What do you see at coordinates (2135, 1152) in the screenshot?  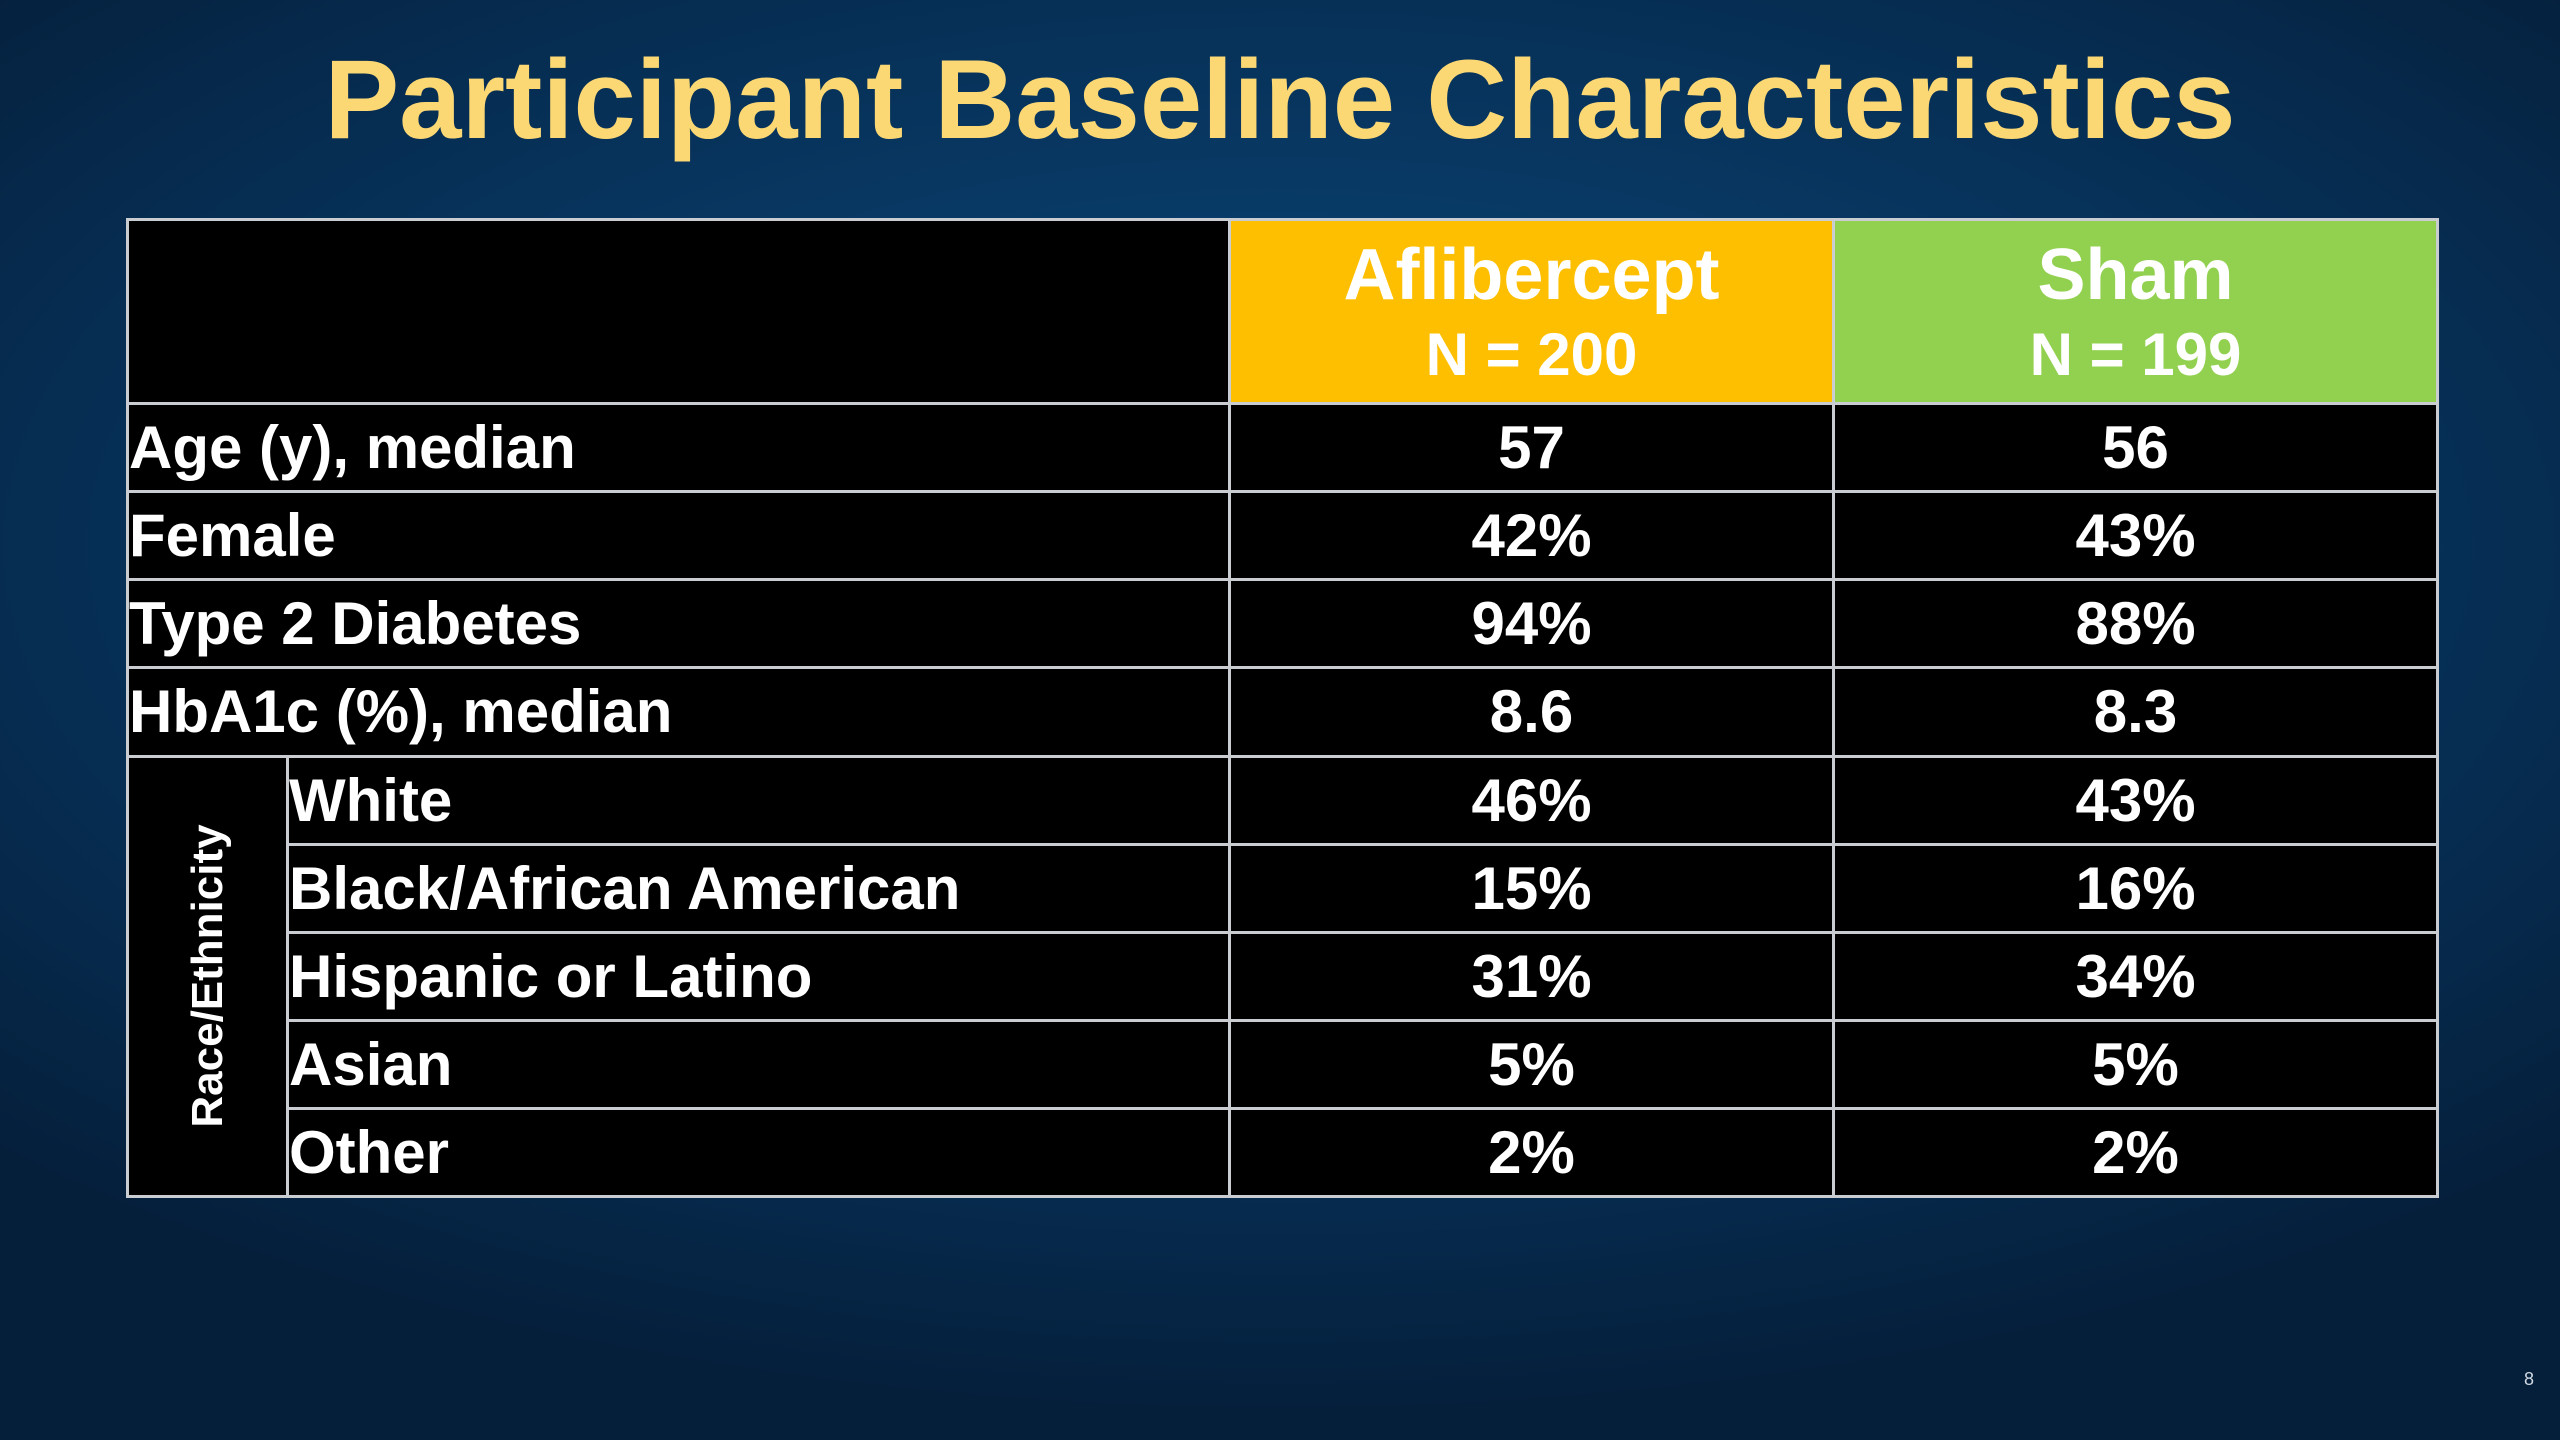 I see `sham-value: 2%` at bounding box center [2135, 1152].